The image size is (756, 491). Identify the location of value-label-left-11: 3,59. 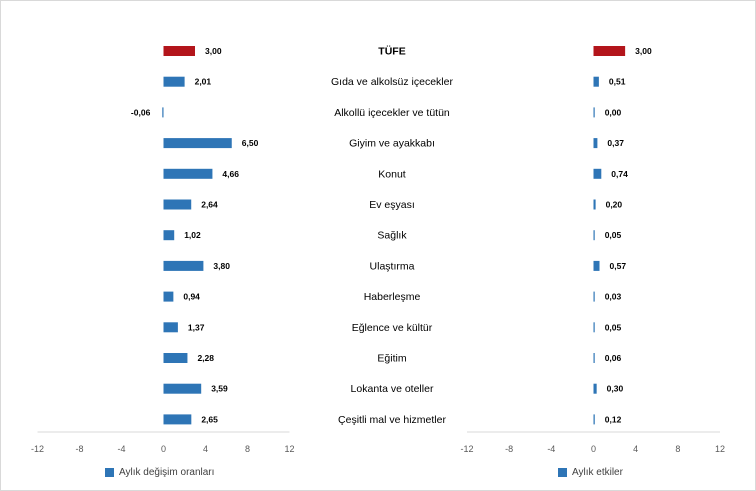
(219, 389).